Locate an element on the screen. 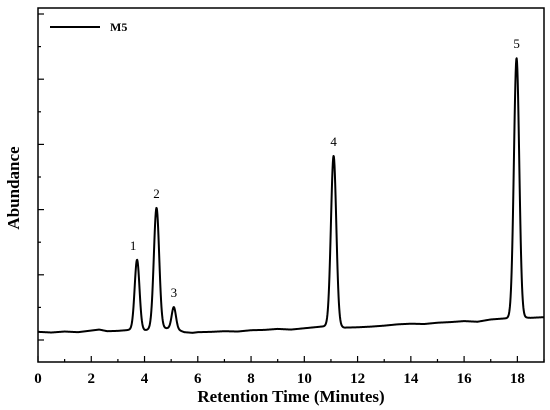 Image resolution: width=550 pixels, height=410 pixels. x-axis-title: Retention Time (Minutes) is located at coordinates (290, 396).